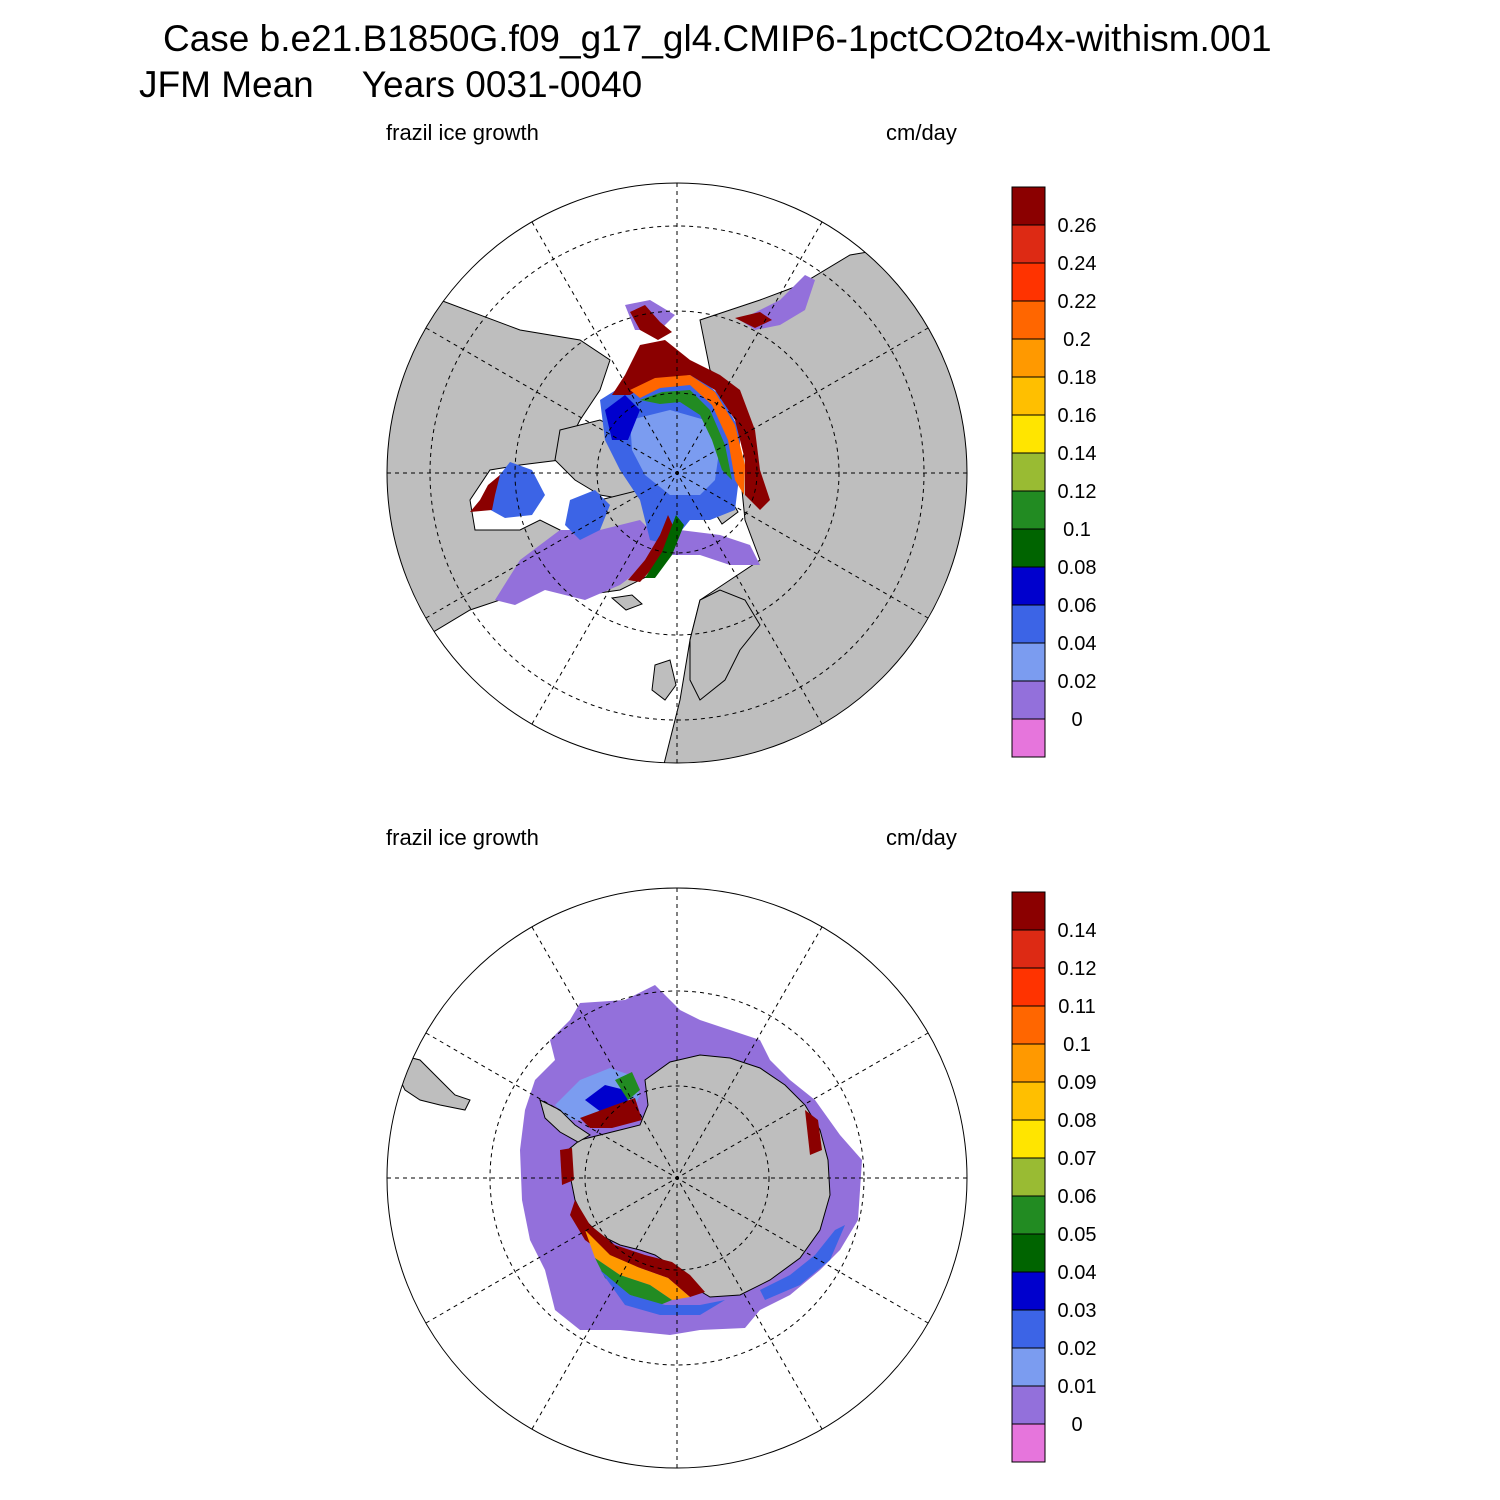  What do you see at coordinates (1077, 644) in the screenshot?
I see `north-colorbar-tick-label: 0.04` at bounding box center [1077, 644].